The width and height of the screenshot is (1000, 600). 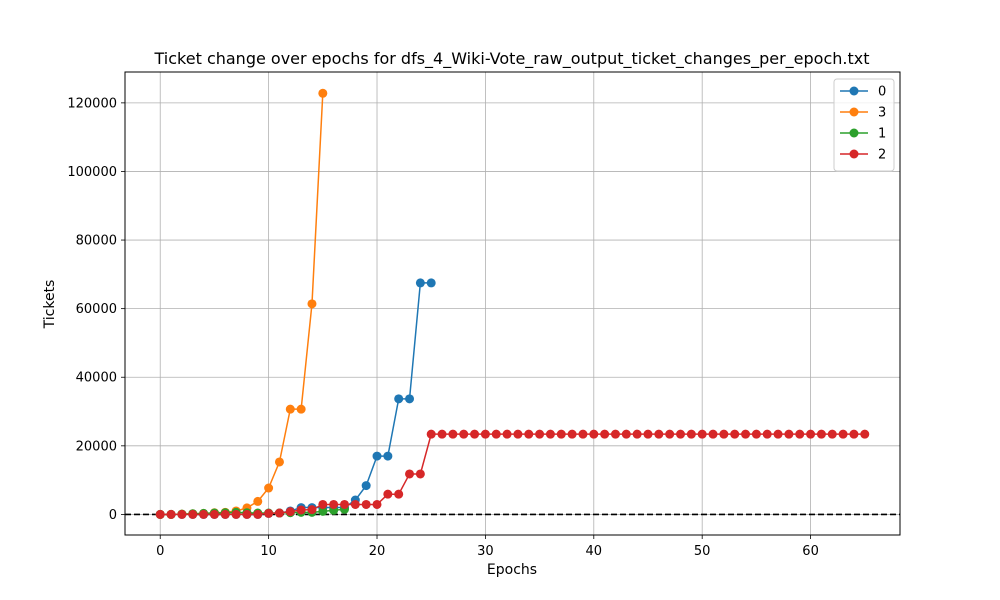 I want to click on legend-entry: 1, so click(x=863, y=134).